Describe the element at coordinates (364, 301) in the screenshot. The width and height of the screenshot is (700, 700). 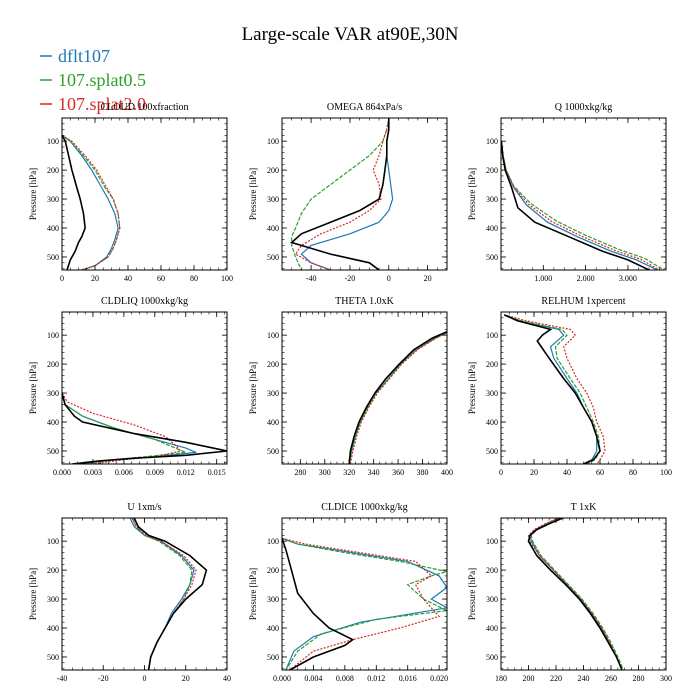
I see `panel-title: THETA 1.0xK` at that location.